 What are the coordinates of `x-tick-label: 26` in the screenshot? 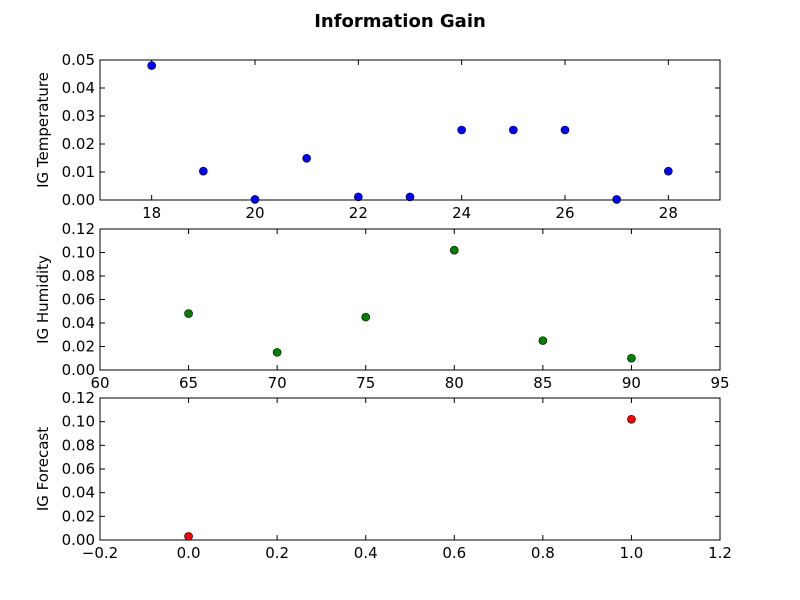 It's located at (564, 213).